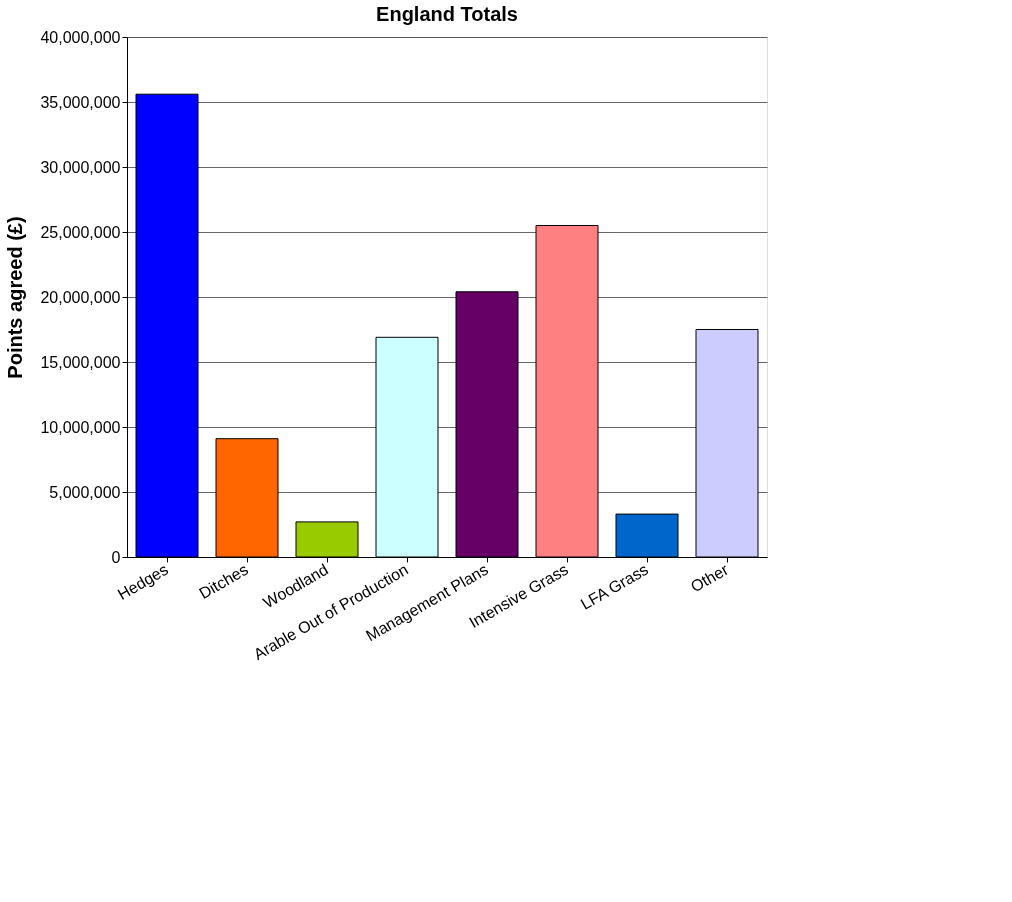 Image resolution: width=1012 pixels, height=902 pixels. What do you see at coordinates (447, 14) in the screenshot?
I see `chart-title: England Totals` at bounding box center [447, 14].